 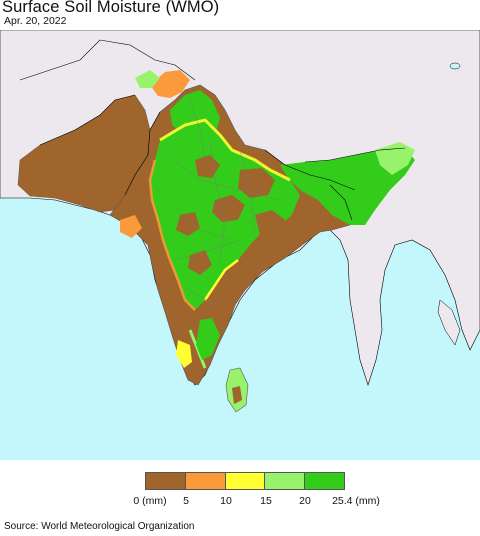 What do you see at coordinates (266, 501) in the screenshot?
I see `legend-tick-15: 15` at bounding box center [266, 501].